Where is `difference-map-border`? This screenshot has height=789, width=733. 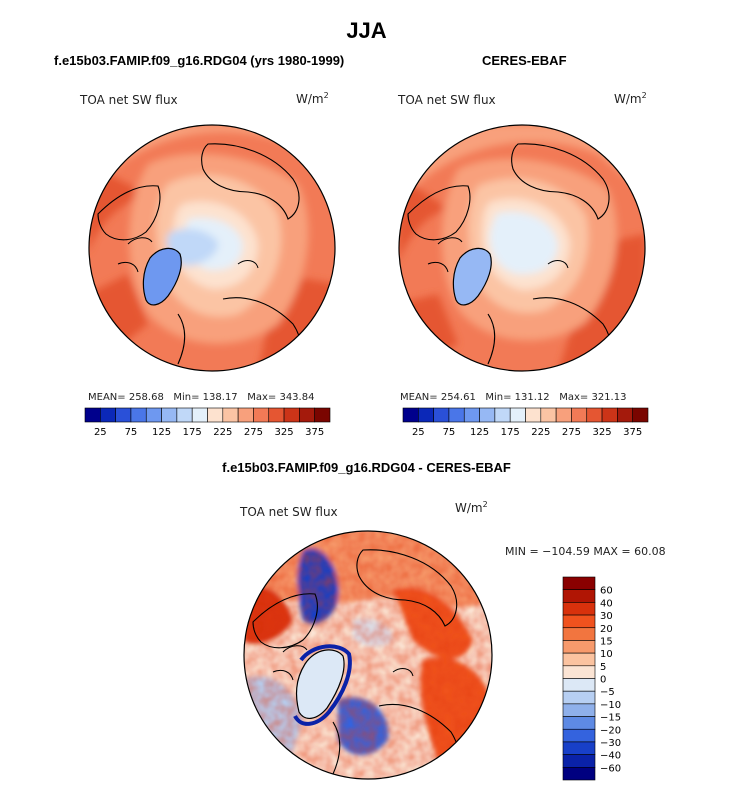
difference-map-border is located at coordinates (368, 655).